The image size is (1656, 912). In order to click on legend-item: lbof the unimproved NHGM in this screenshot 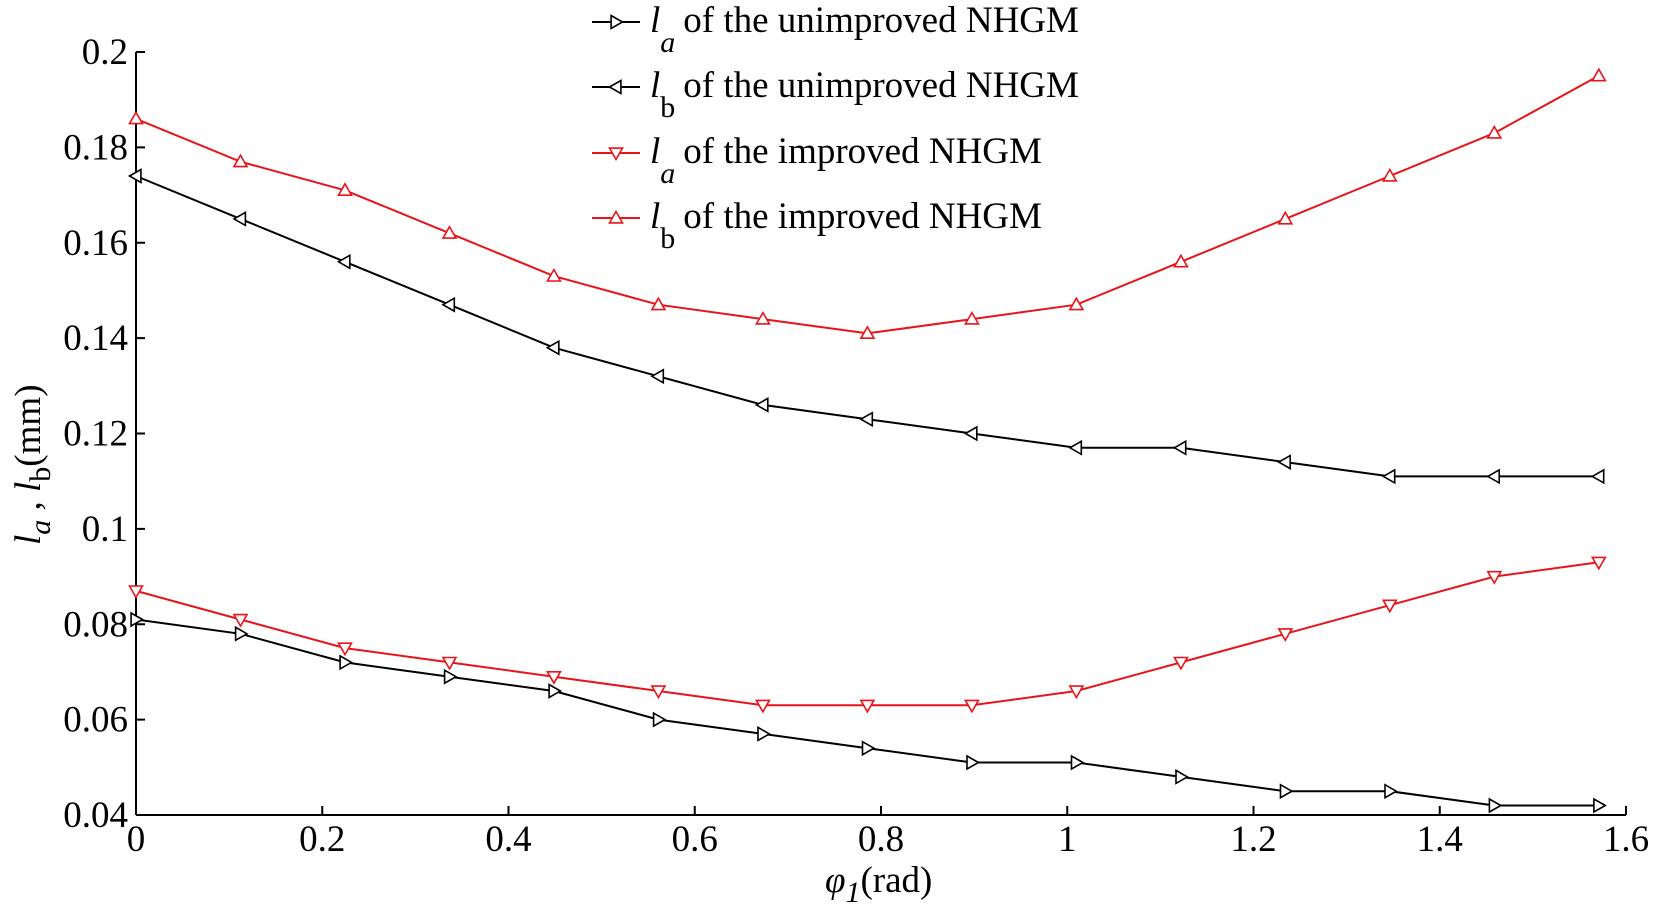, I will do `click(835, 94)`.